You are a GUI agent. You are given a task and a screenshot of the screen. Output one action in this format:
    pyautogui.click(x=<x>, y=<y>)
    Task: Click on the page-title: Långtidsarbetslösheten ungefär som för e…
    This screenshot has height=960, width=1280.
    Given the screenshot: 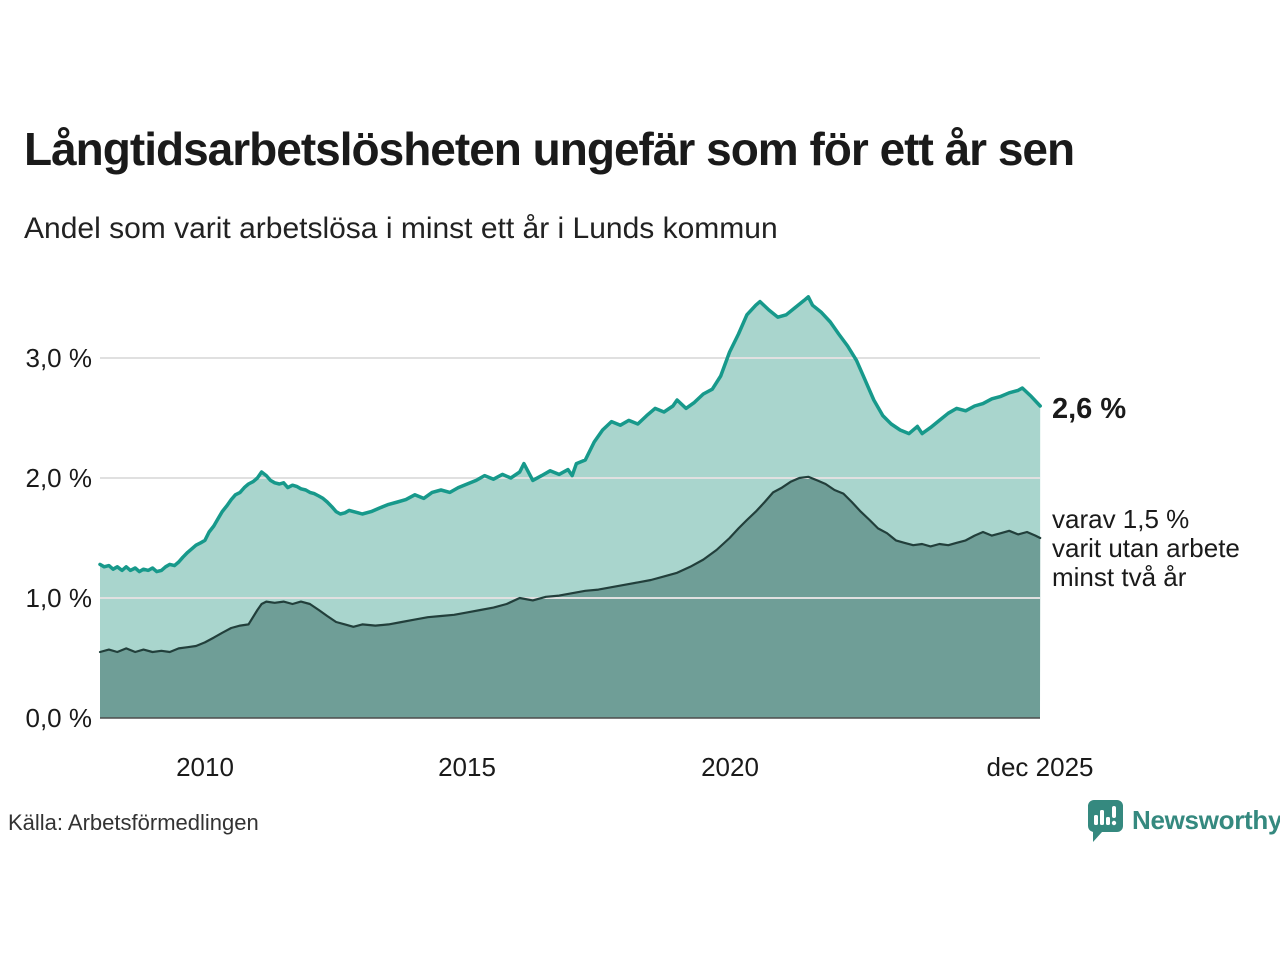 What is the action you would take?
    pyautogui.click(x=549, y=149)
    